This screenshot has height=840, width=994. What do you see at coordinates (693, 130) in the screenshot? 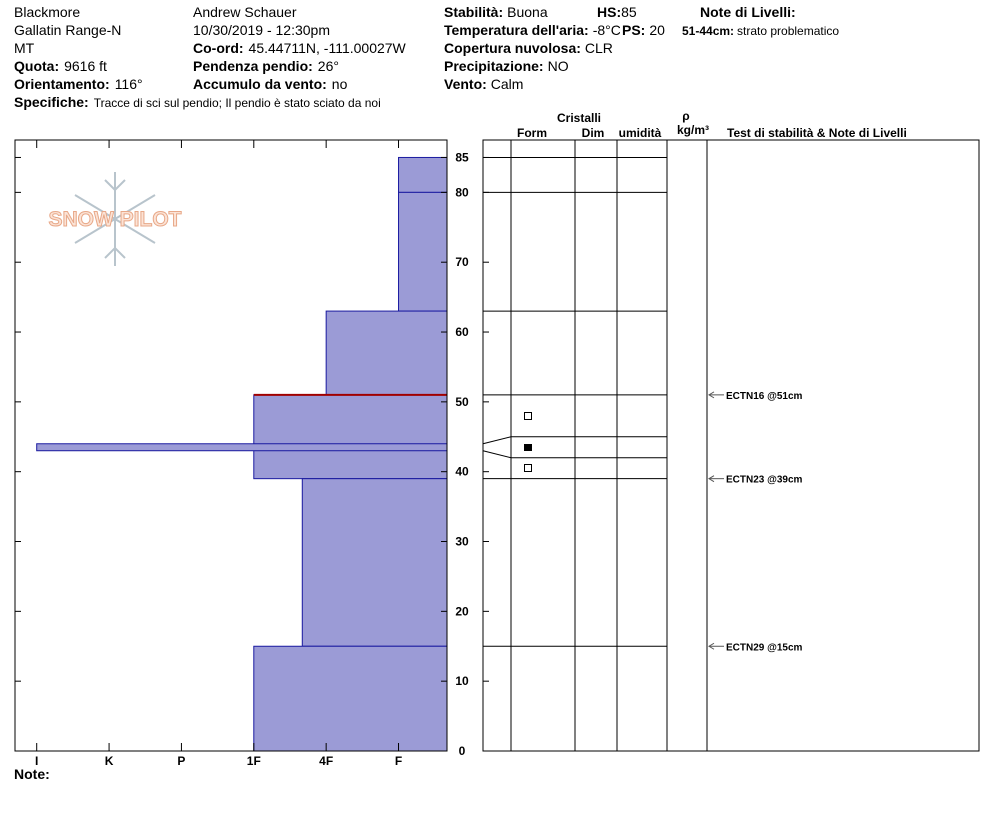
I see `col-header: kg/m³` at bounding box center [693, 130].